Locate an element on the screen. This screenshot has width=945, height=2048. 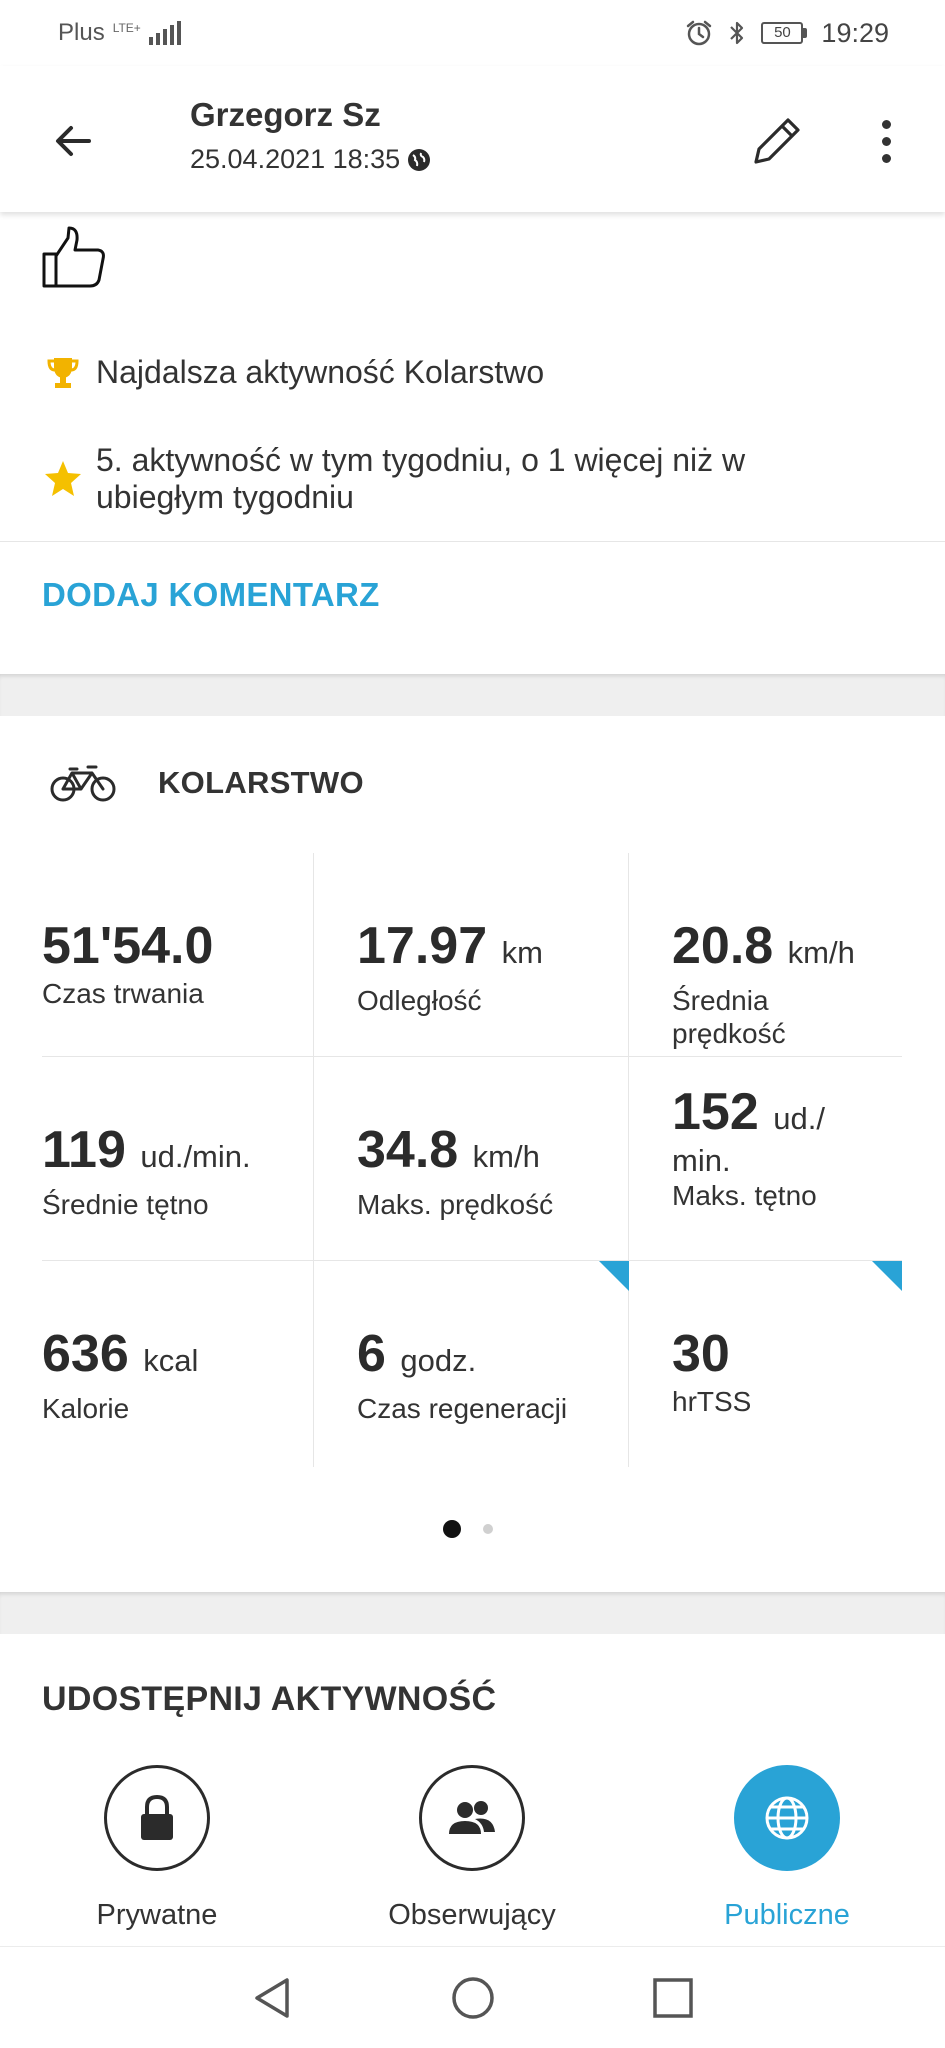
nav-home-button is located at coordinates (473, 1998).